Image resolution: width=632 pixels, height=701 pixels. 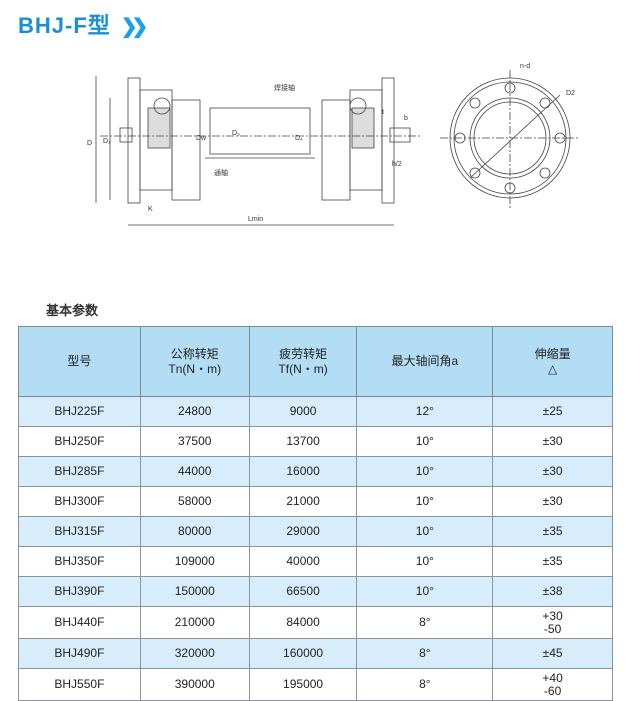 I want to click on table-row: BHJ315F 80000 29000 10° ±35, so click(x=315, y=531).